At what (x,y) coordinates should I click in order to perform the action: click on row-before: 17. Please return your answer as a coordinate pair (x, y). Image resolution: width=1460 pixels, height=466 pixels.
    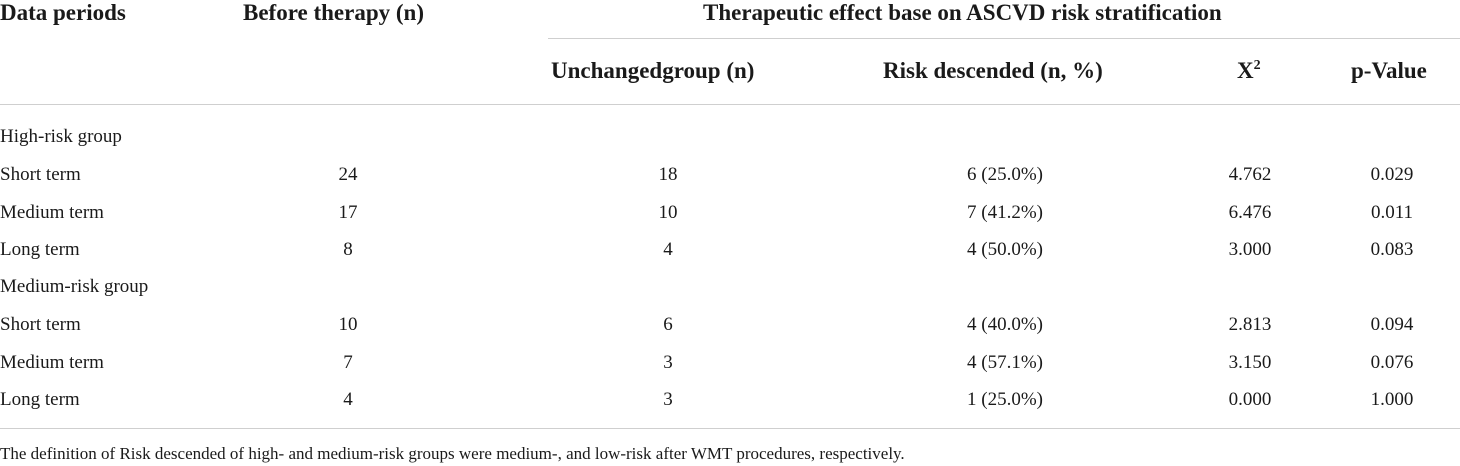
    Looking at the image, I should click on (348, 212).